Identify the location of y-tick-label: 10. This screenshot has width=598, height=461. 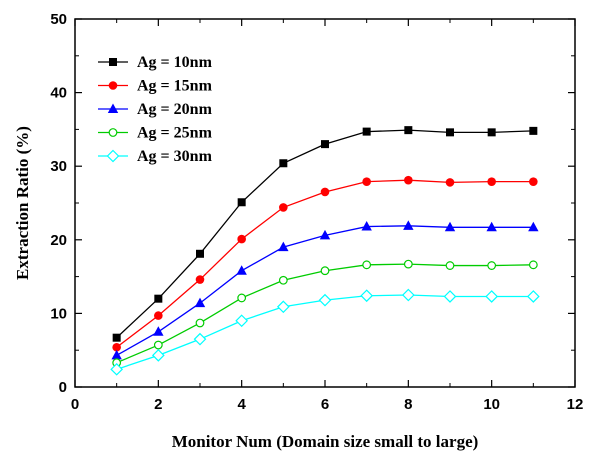
(58, 313).